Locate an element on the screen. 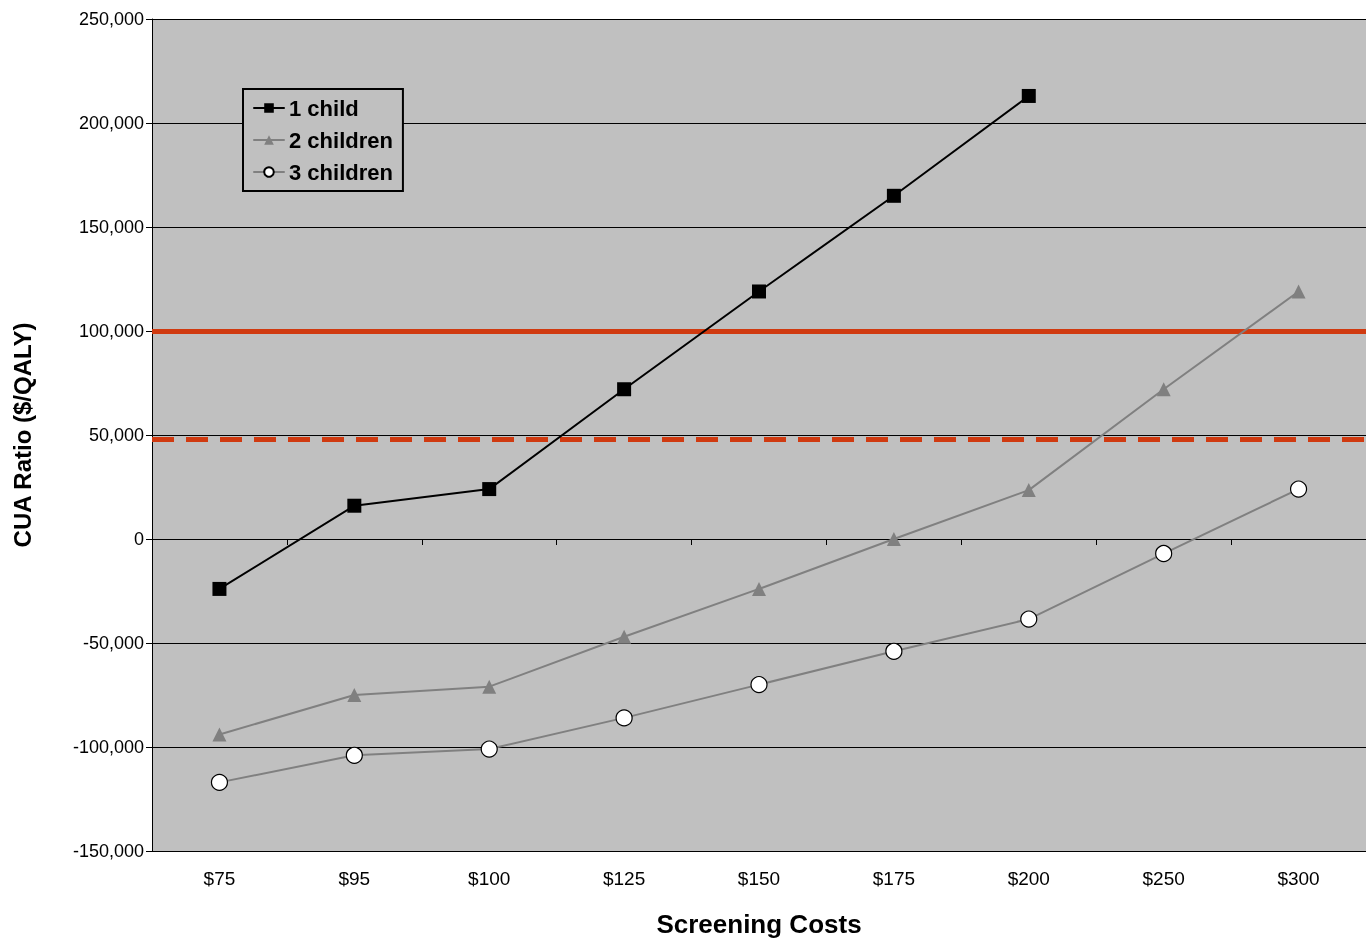 The width and height of the screenshot is (1366, 948). legend-label: 3 children is located at coordinates (341, 172).